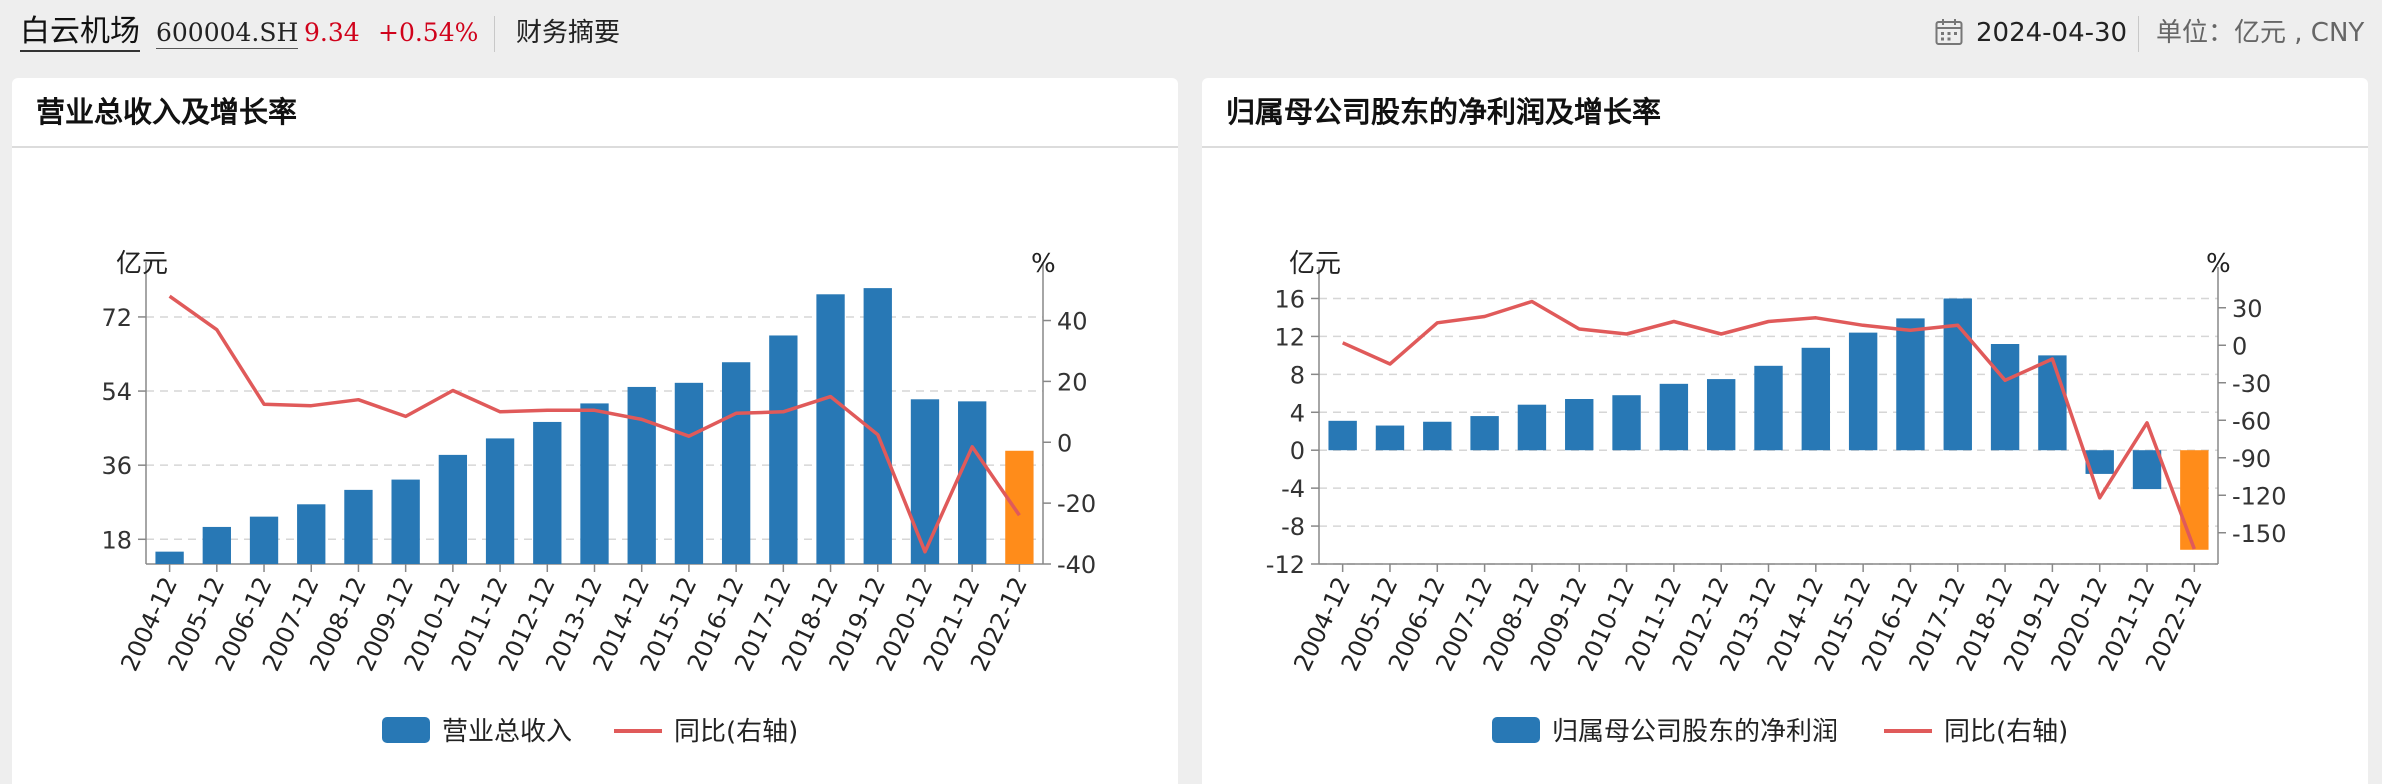  I want to click on panel-title: 归属母公司股东的净利润及增长率, so click(1444, 112).